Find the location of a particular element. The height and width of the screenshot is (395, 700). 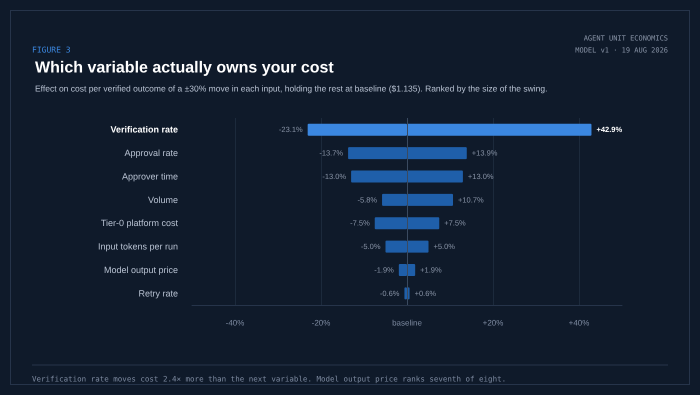

chart-title: Which variable actually owns your cost is located at coordinates (184, 68).